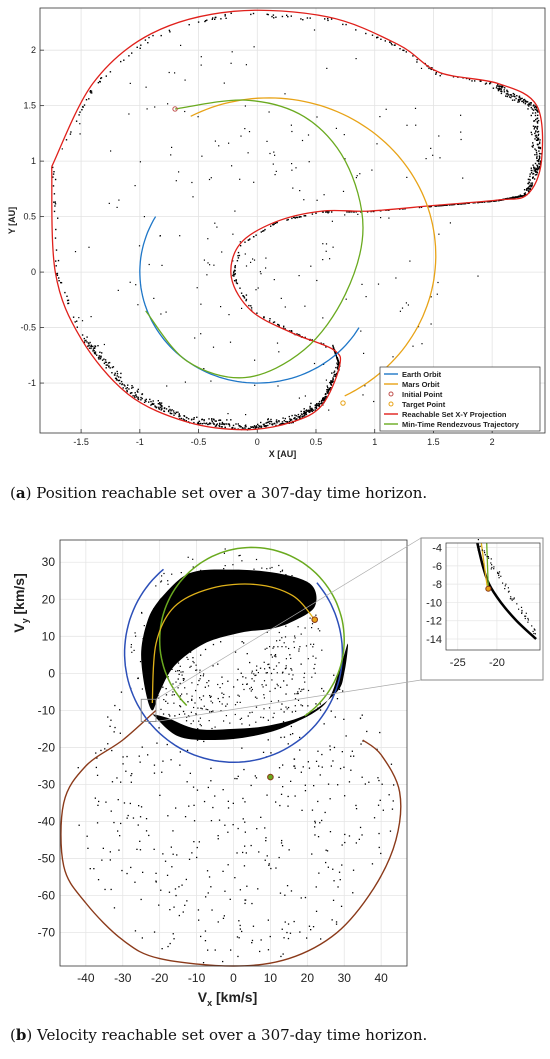 Image resolution: width=550 pixels, height=1059 pixels. Describe the element at coordinates (32, 383) in the screenshot. I see `panel-a-y-tick-label: -1` at that location.